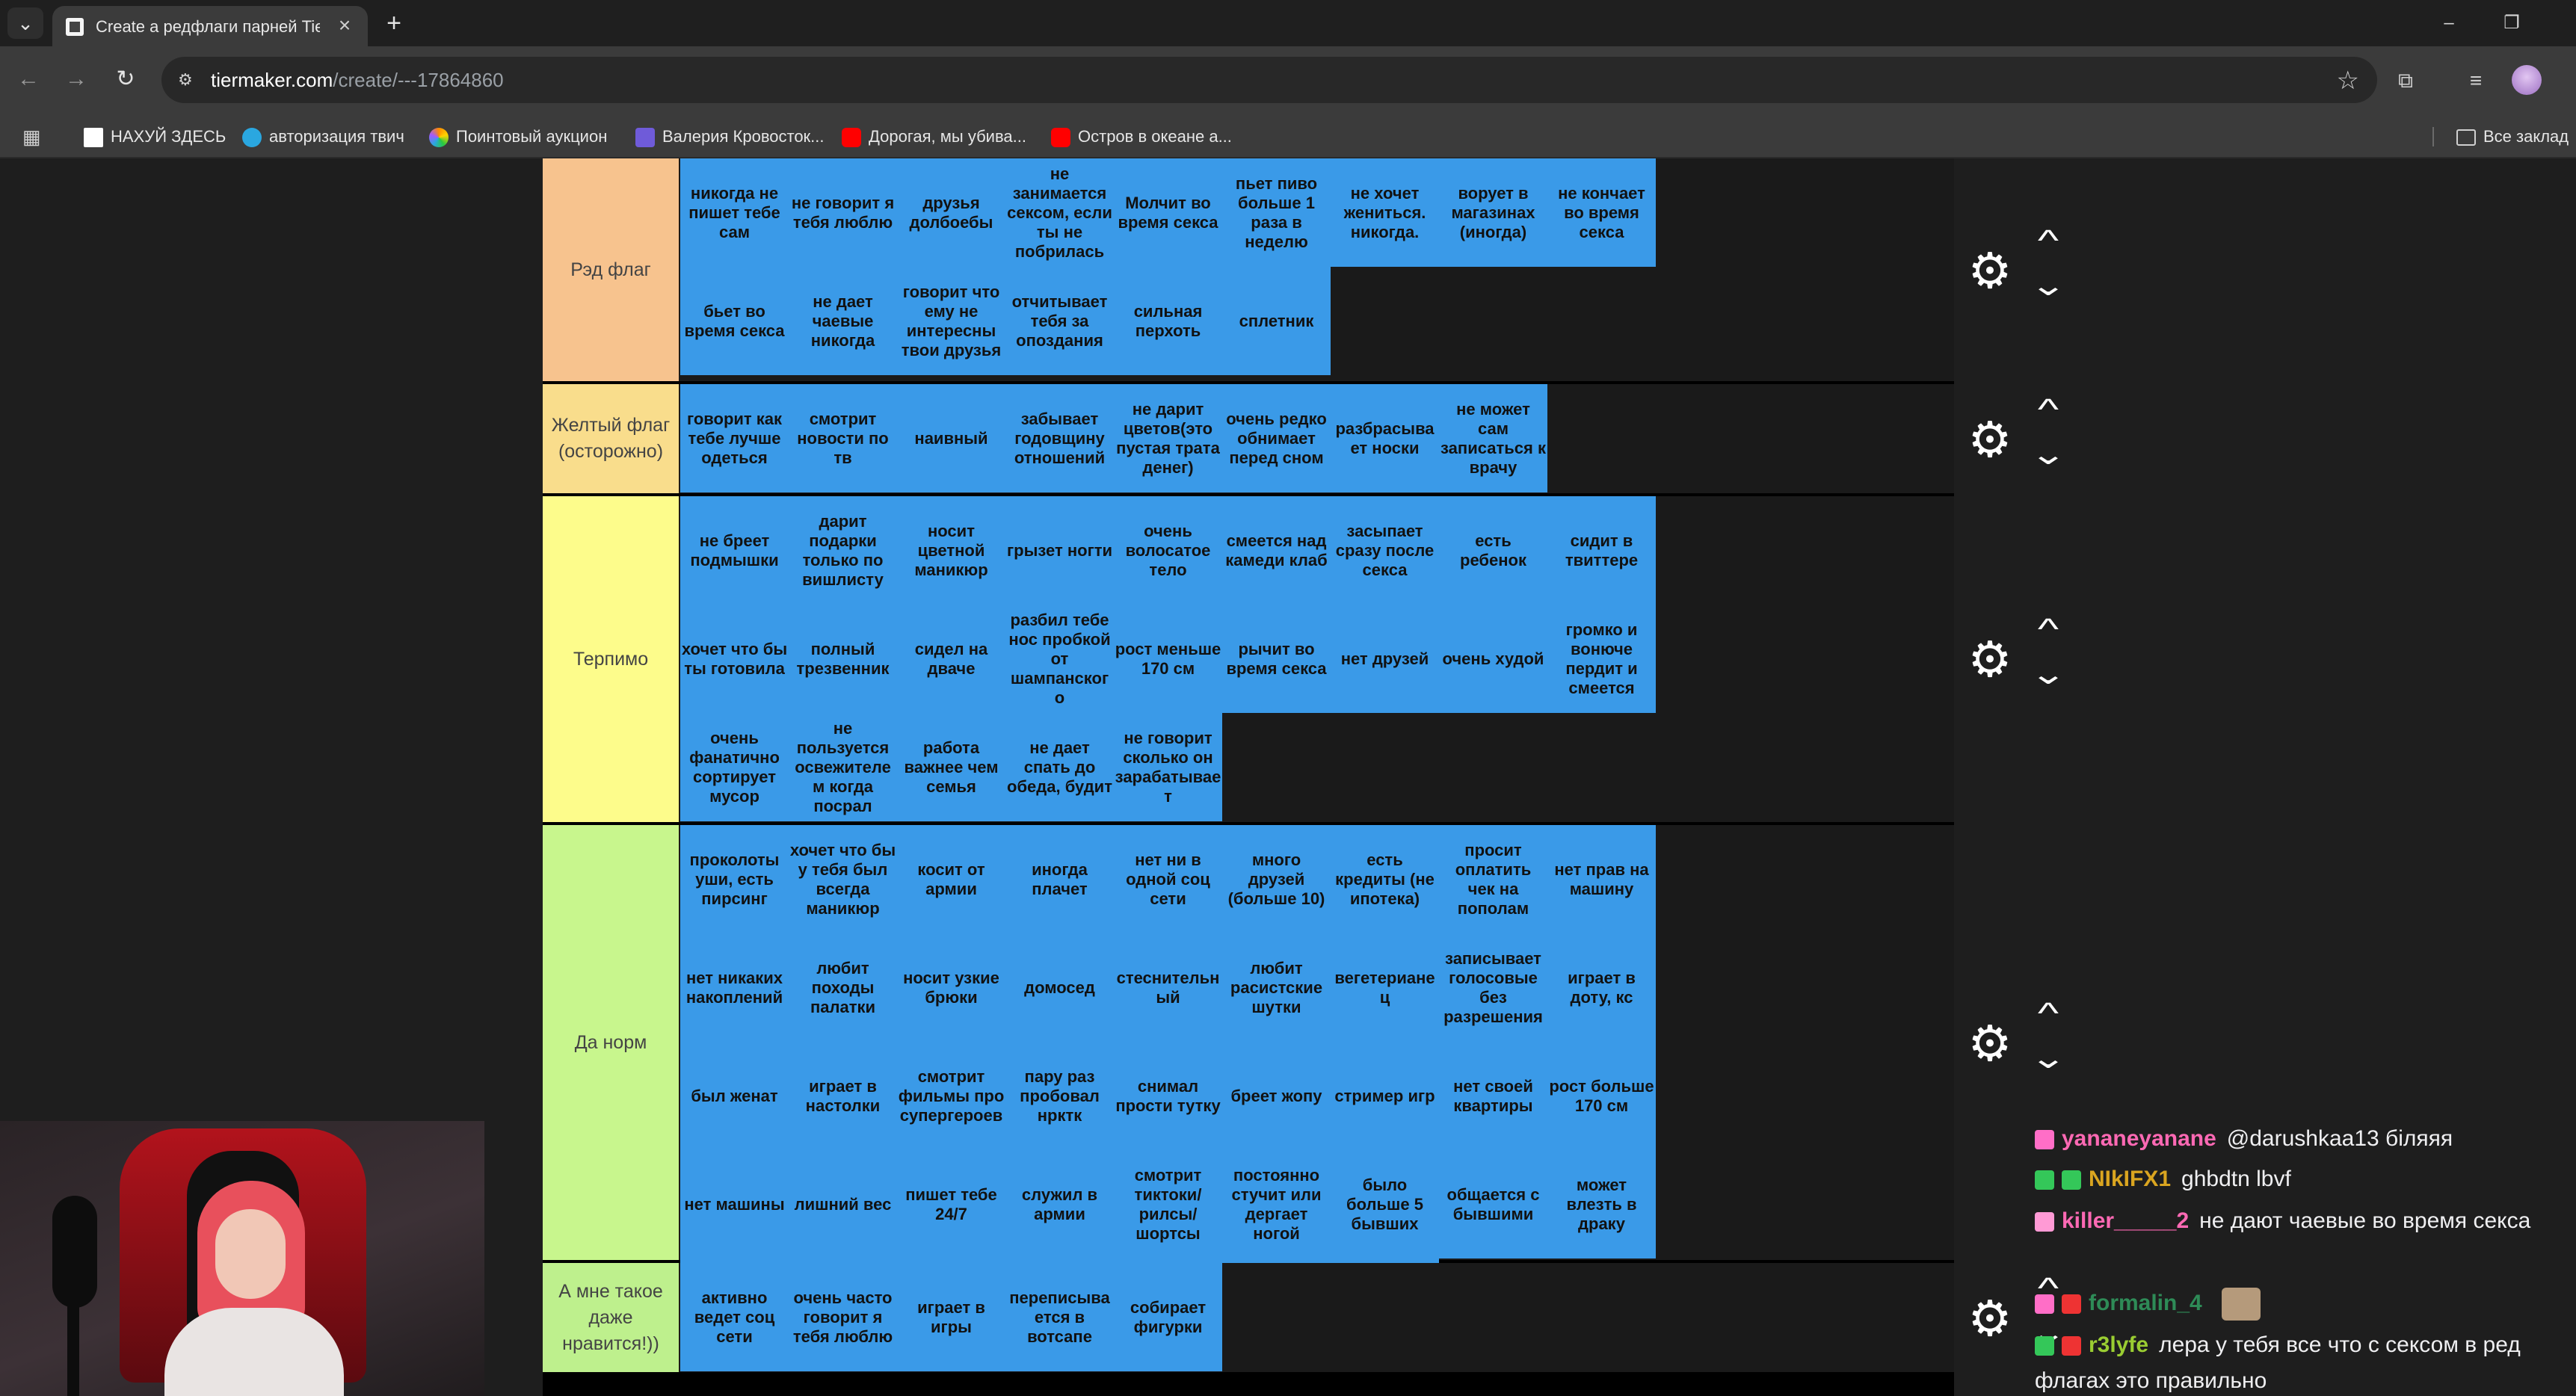  Describe the element at coordinates (843, 987) in the screenshot. I see `tier-item-card: любит походы палатки` at that location.